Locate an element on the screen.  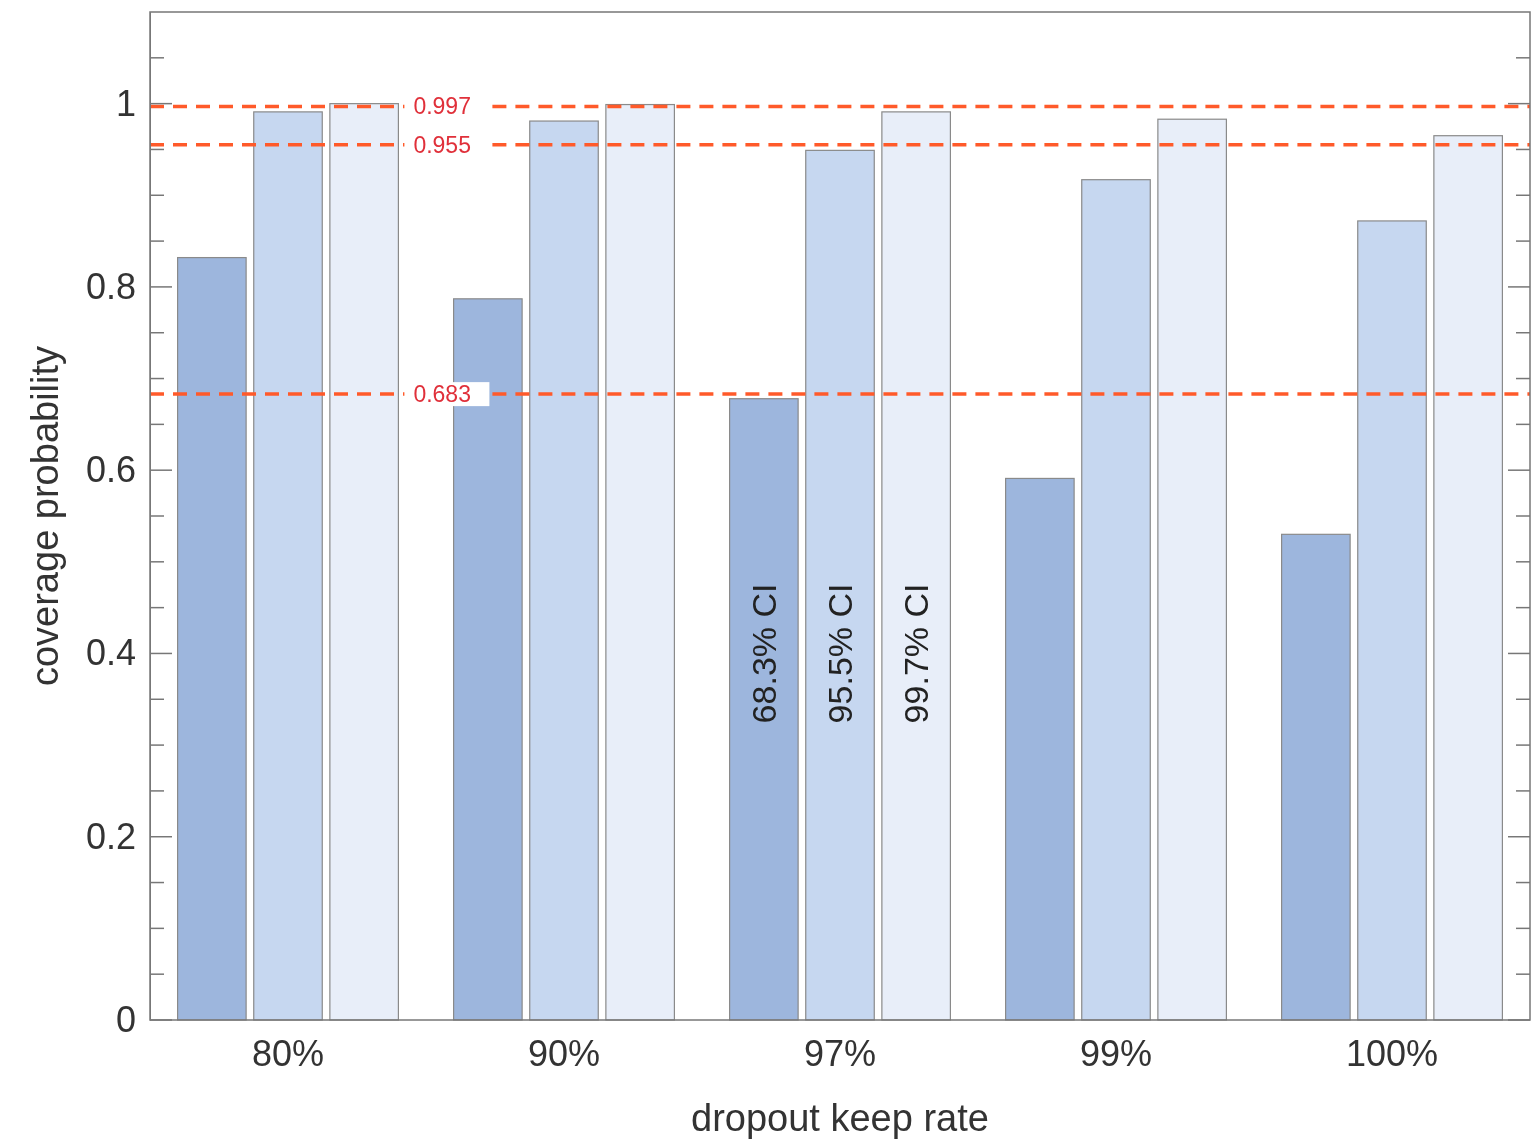
x-tick-label: 97% is located at coordinates (840, 1053).